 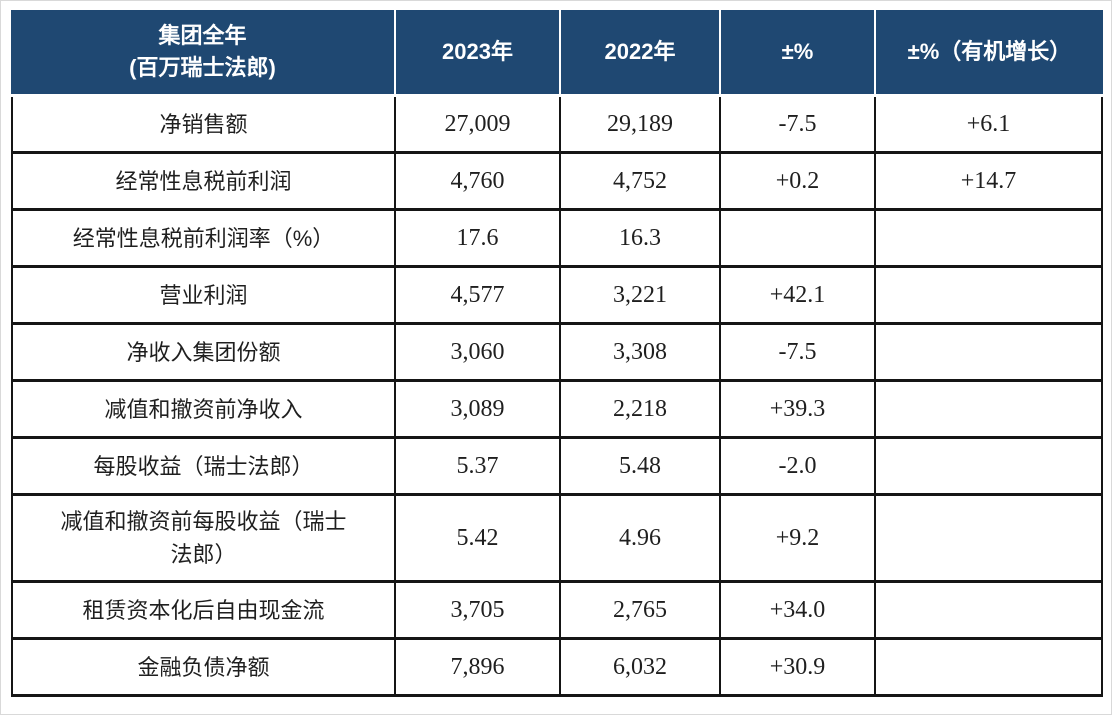 I want to click on table-row: 减值和撤资前每股收益（瑞士法郎） 5.42 4.96 +9.2, so click(x=557, y=539).